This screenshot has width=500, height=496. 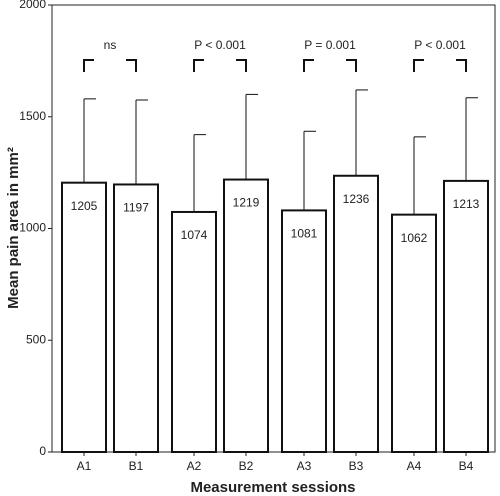 I want to click on x-tick-label: B3, so click(x=356, y=466).